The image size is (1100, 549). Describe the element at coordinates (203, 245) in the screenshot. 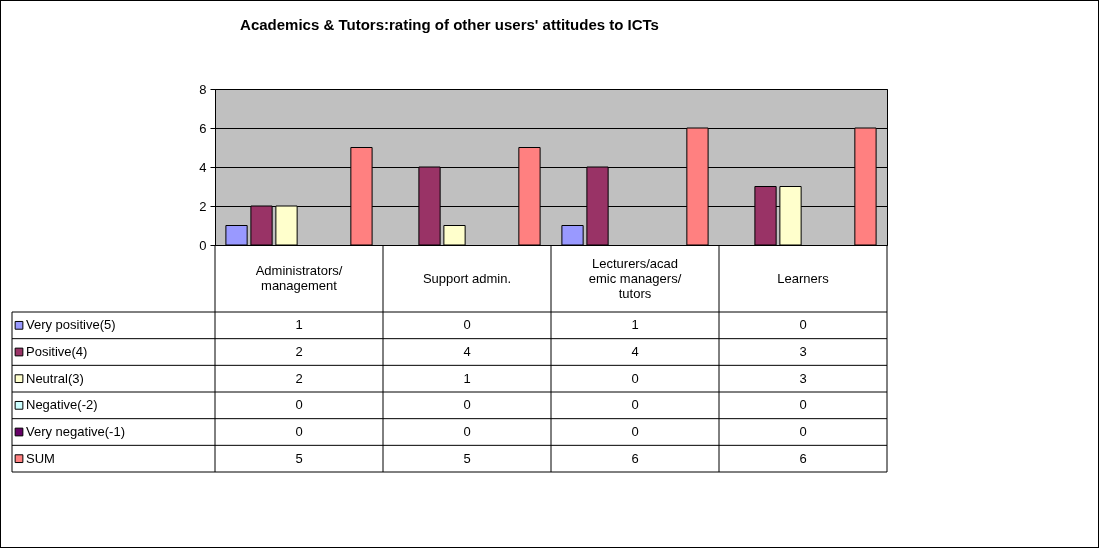

I see `y-tick-label: 0` at that location.